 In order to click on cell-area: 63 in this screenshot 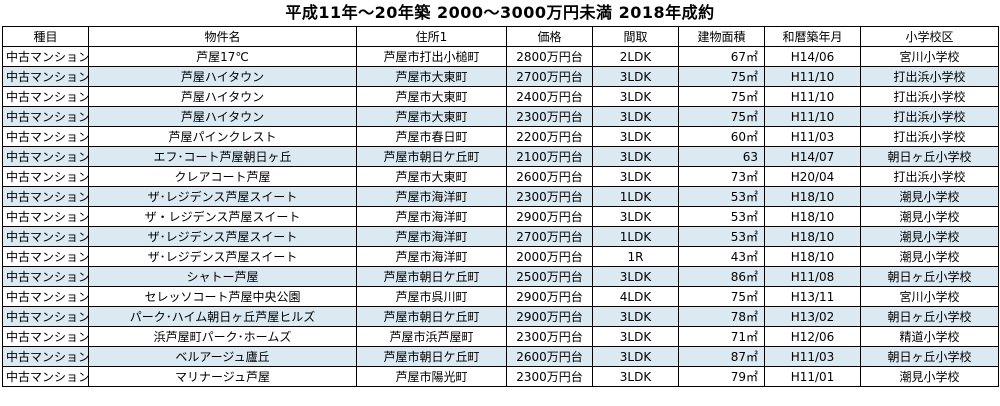, I will do `click(721, 156)`.